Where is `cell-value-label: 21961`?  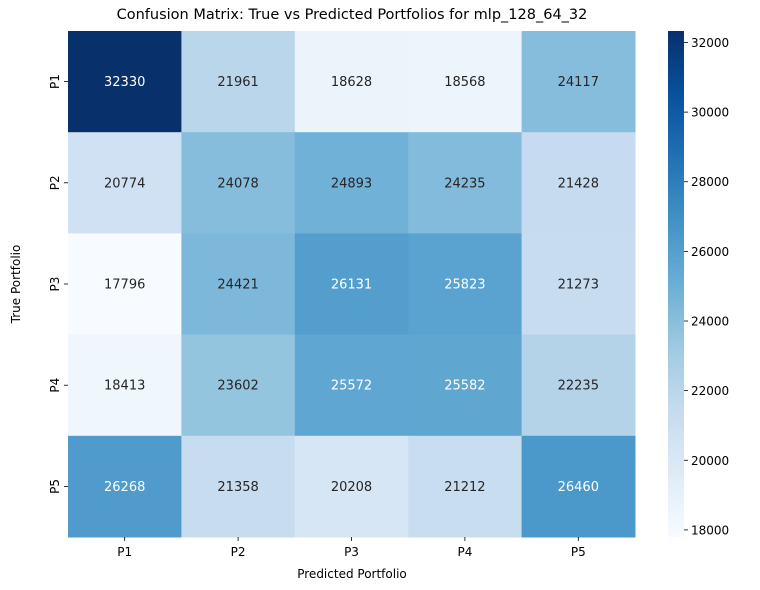
cell-value-label: 21961 is located at coordinates (237, 82).